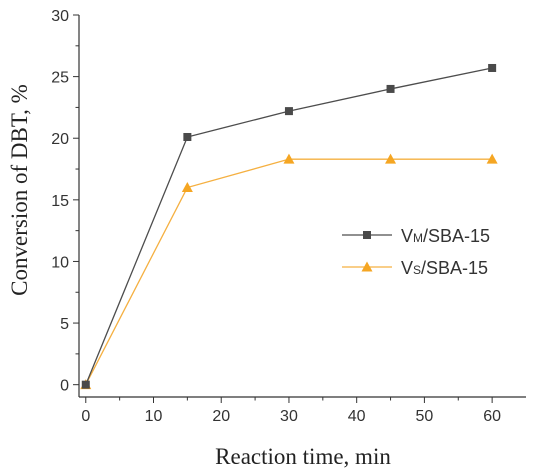  What do you see at coordinates (445, 236) in the screenshot?
I see `legend-label: VM/SBA-15` at bounding box center [445, 236].